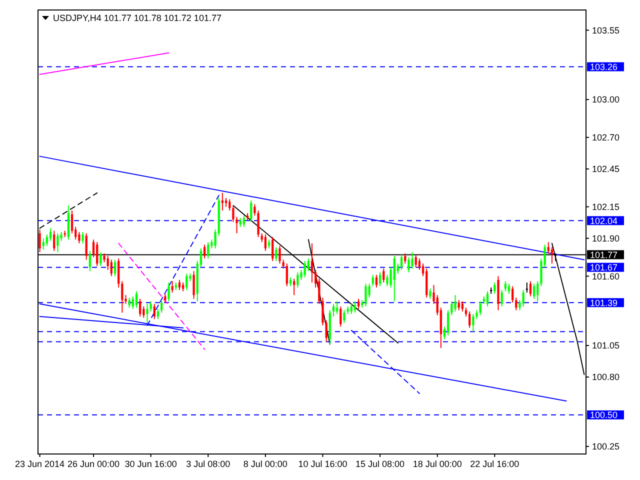 This screenshot has width=640, height=480. What do you see at coordinates (93, 464) in the screenshot?
I see `x-tick-label: 26 Jun 00:00` at bounding box center [93, 464].